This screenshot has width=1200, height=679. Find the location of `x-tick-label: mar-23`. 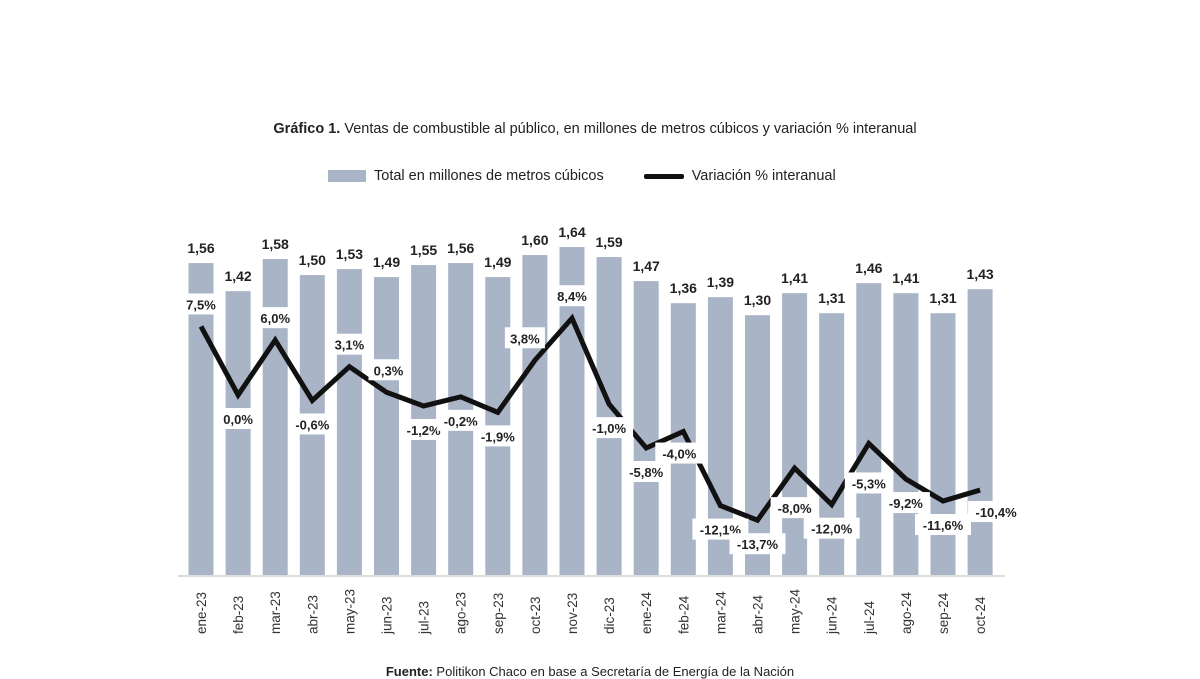

x-tick-label: mar-23 is located at coordinates (275, 612).